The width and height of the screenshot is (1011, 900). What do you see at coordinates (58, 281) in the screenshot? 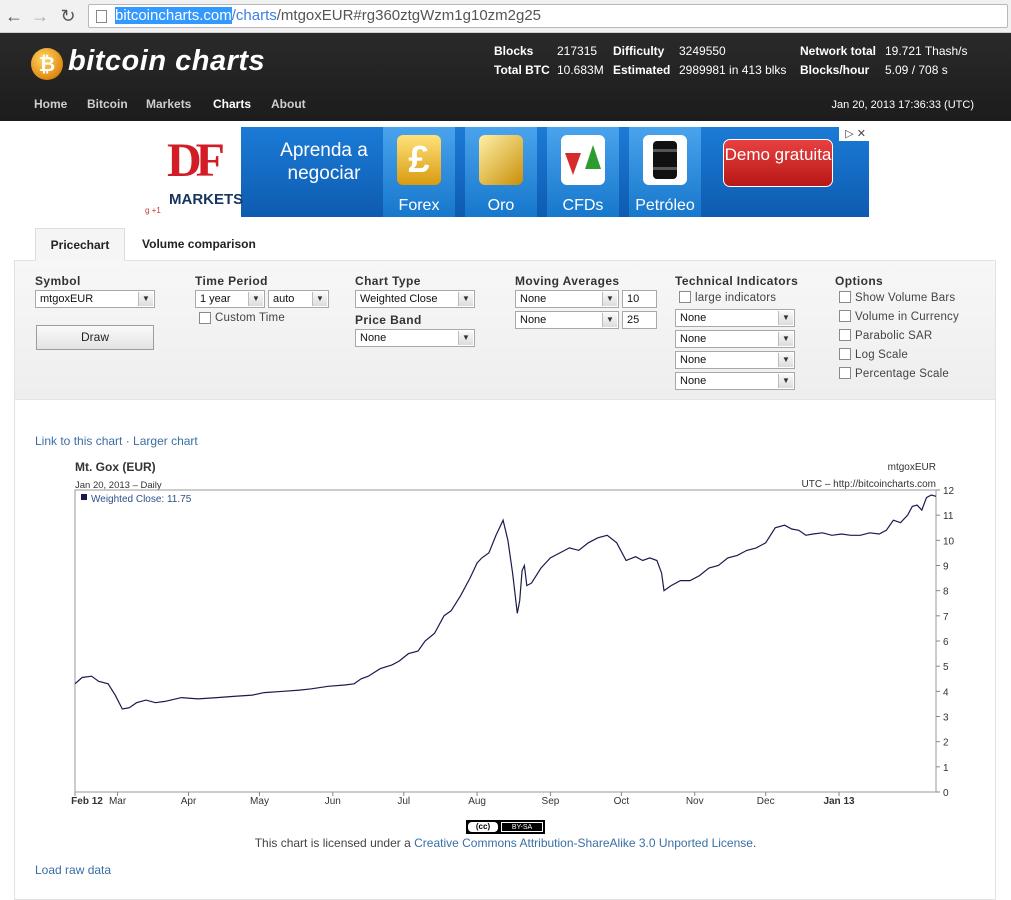
I see `symbol-label: Symbol` at bounding box center [58, 281].